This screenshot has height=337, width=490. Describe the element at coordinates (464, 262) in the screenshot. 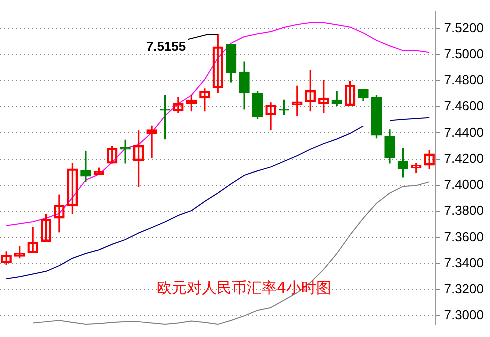

I see `y-tick-label: 7.3400` at that location.